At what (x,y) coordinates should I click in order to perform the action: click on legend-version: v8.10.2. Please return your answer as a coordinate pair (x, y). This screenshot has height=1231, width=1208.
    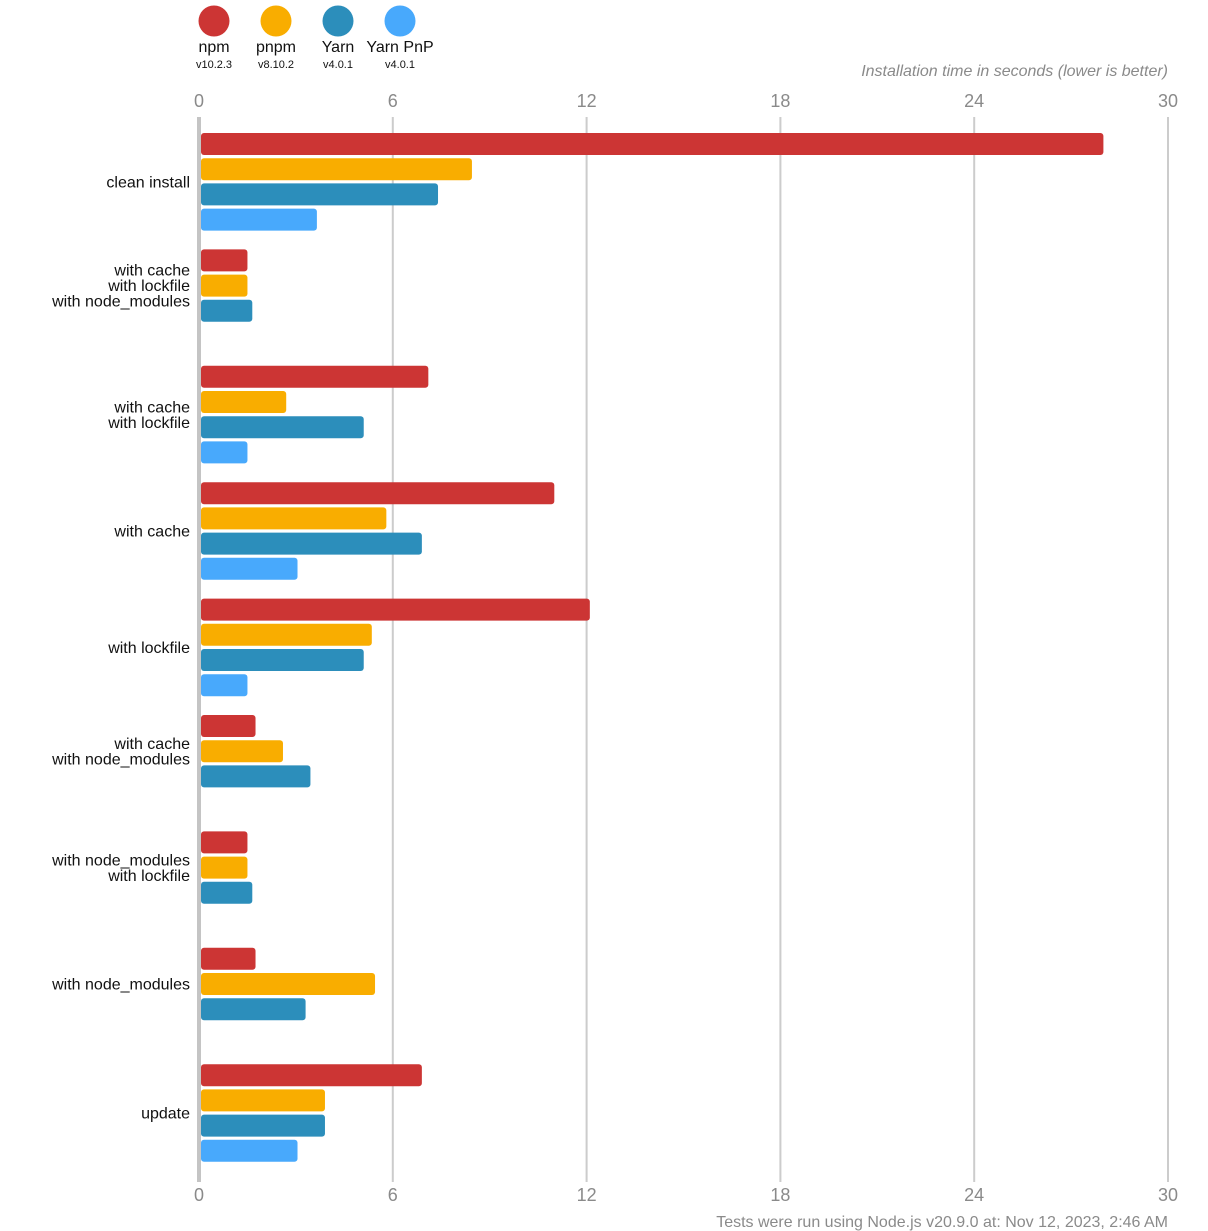
    Looking at the image, I should click on (276, 65).